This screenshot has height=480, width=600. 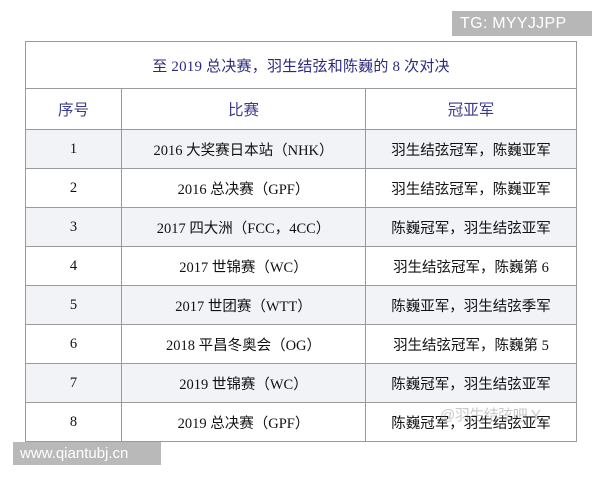 What do you see at coordinates (73, 188) in the screenshot?
I see `cell-no: 2` at bounding box center [73, 188].